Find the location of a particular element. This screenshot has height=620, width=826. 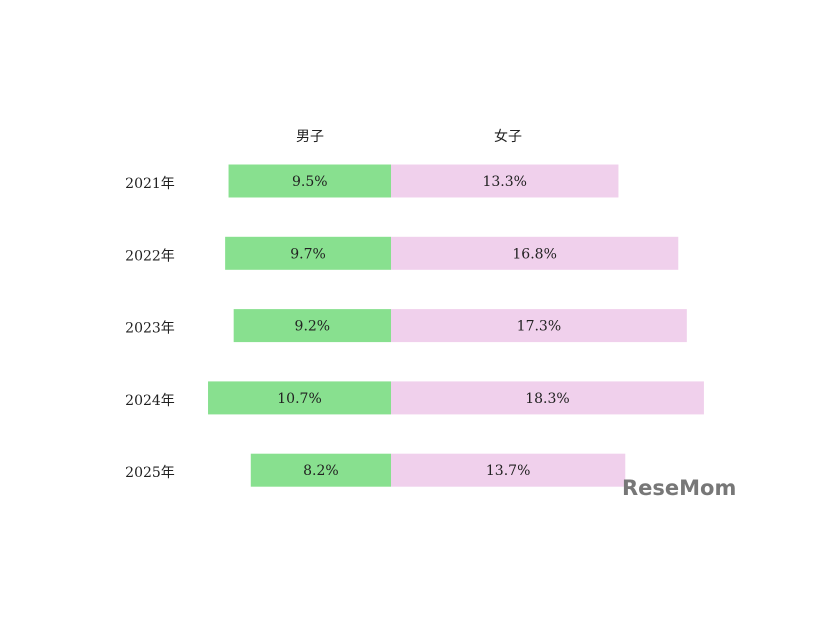

category-label: 2021年 is located at coordinates (150, 184).